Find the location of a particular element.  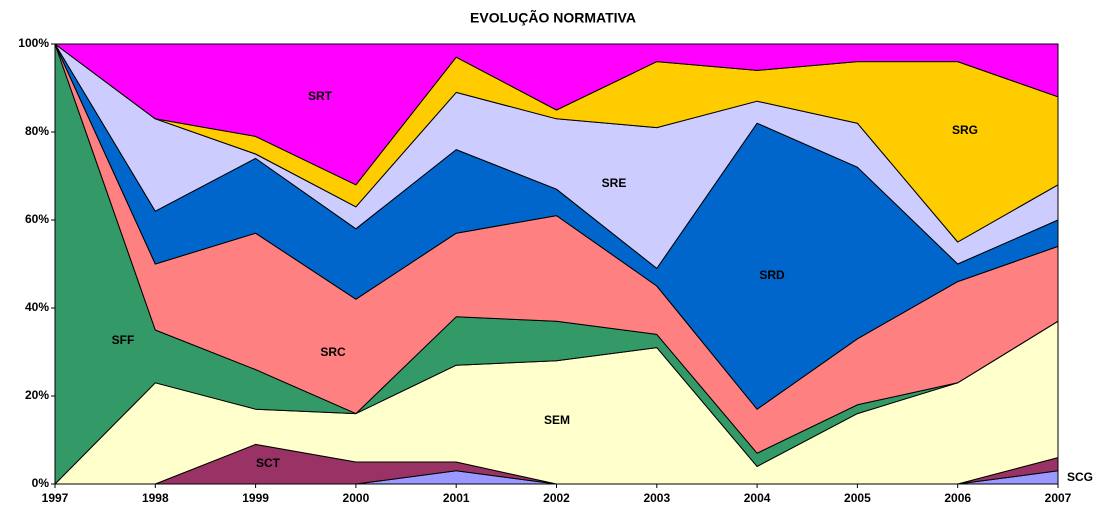

y-tick-label: 40% is located at coordinates (37, 307).